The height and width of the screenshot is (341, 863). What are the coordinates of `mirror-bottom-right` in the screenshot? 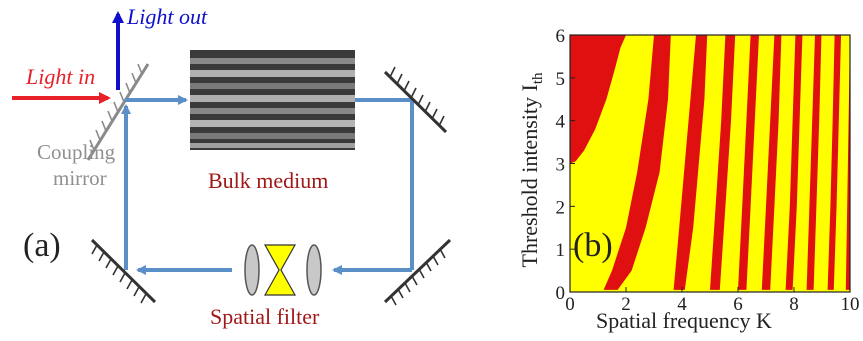 It's located at (417, 272).